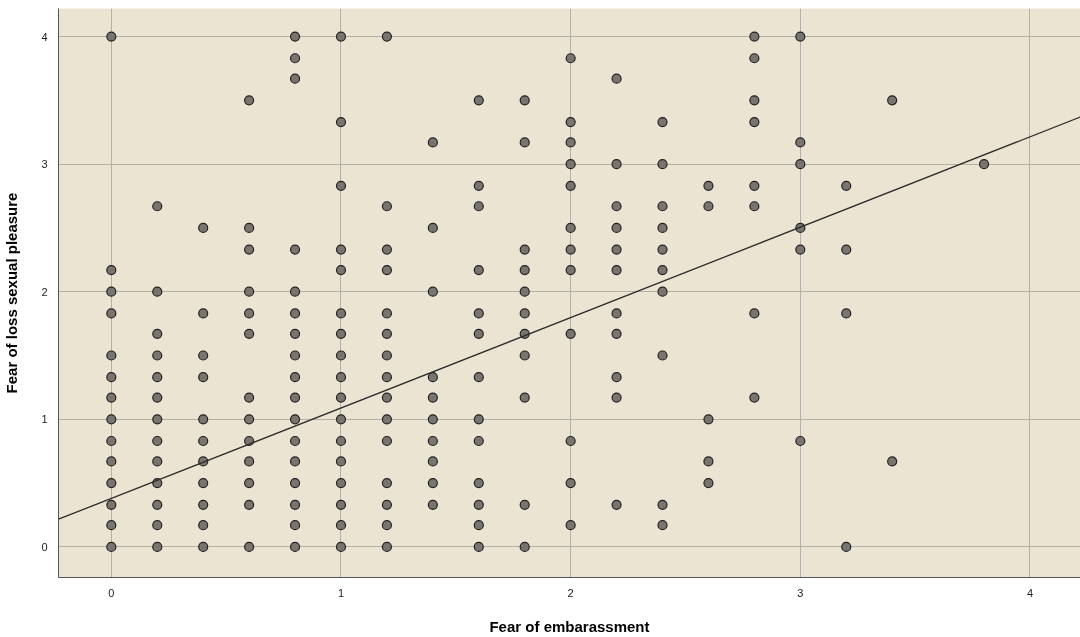 The height and width of the screenshot is (637, 1080). I want to click on y-tick-label: 2, so click(44, 291).